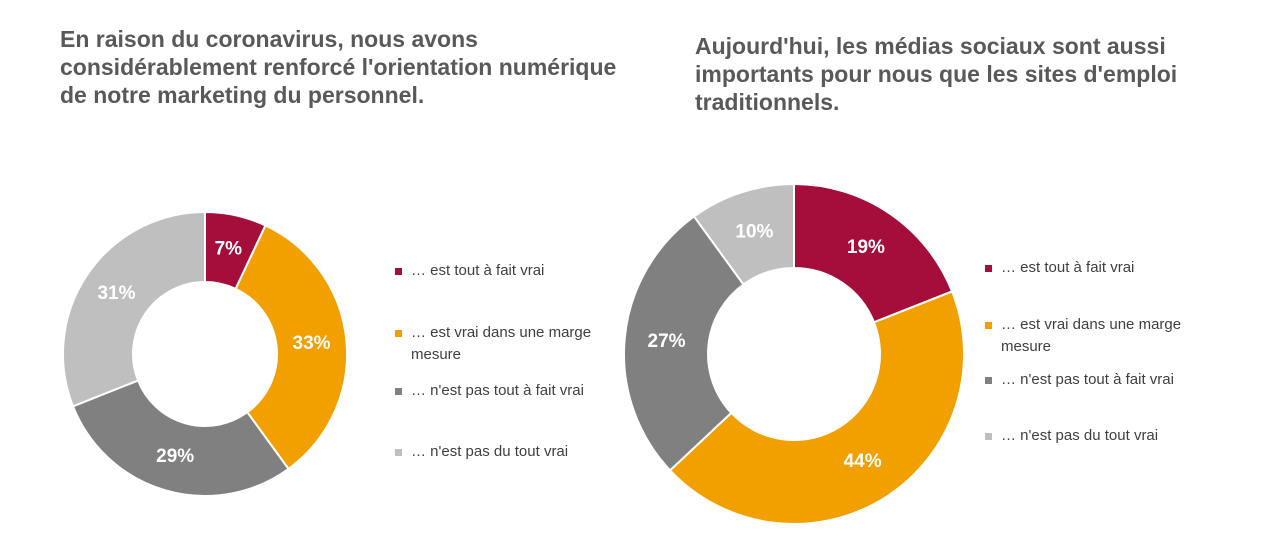 This screenshot has height=536, width=1266. What do you see at coordinates (667, 341) in the screenshot?
I see `data-label: 27%` at bounding box center [667, 341].